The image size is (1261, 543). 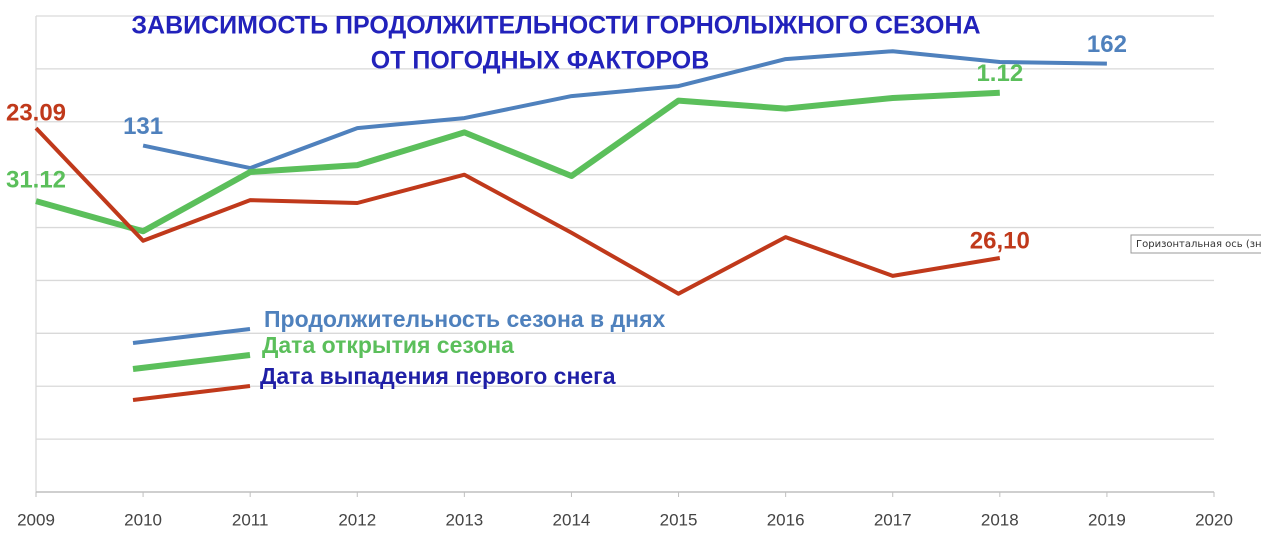 What do you see at coordinates (36, 519) in the screenshot?
I see `x-tick-label: 2009` at bounding box center [36, 519].